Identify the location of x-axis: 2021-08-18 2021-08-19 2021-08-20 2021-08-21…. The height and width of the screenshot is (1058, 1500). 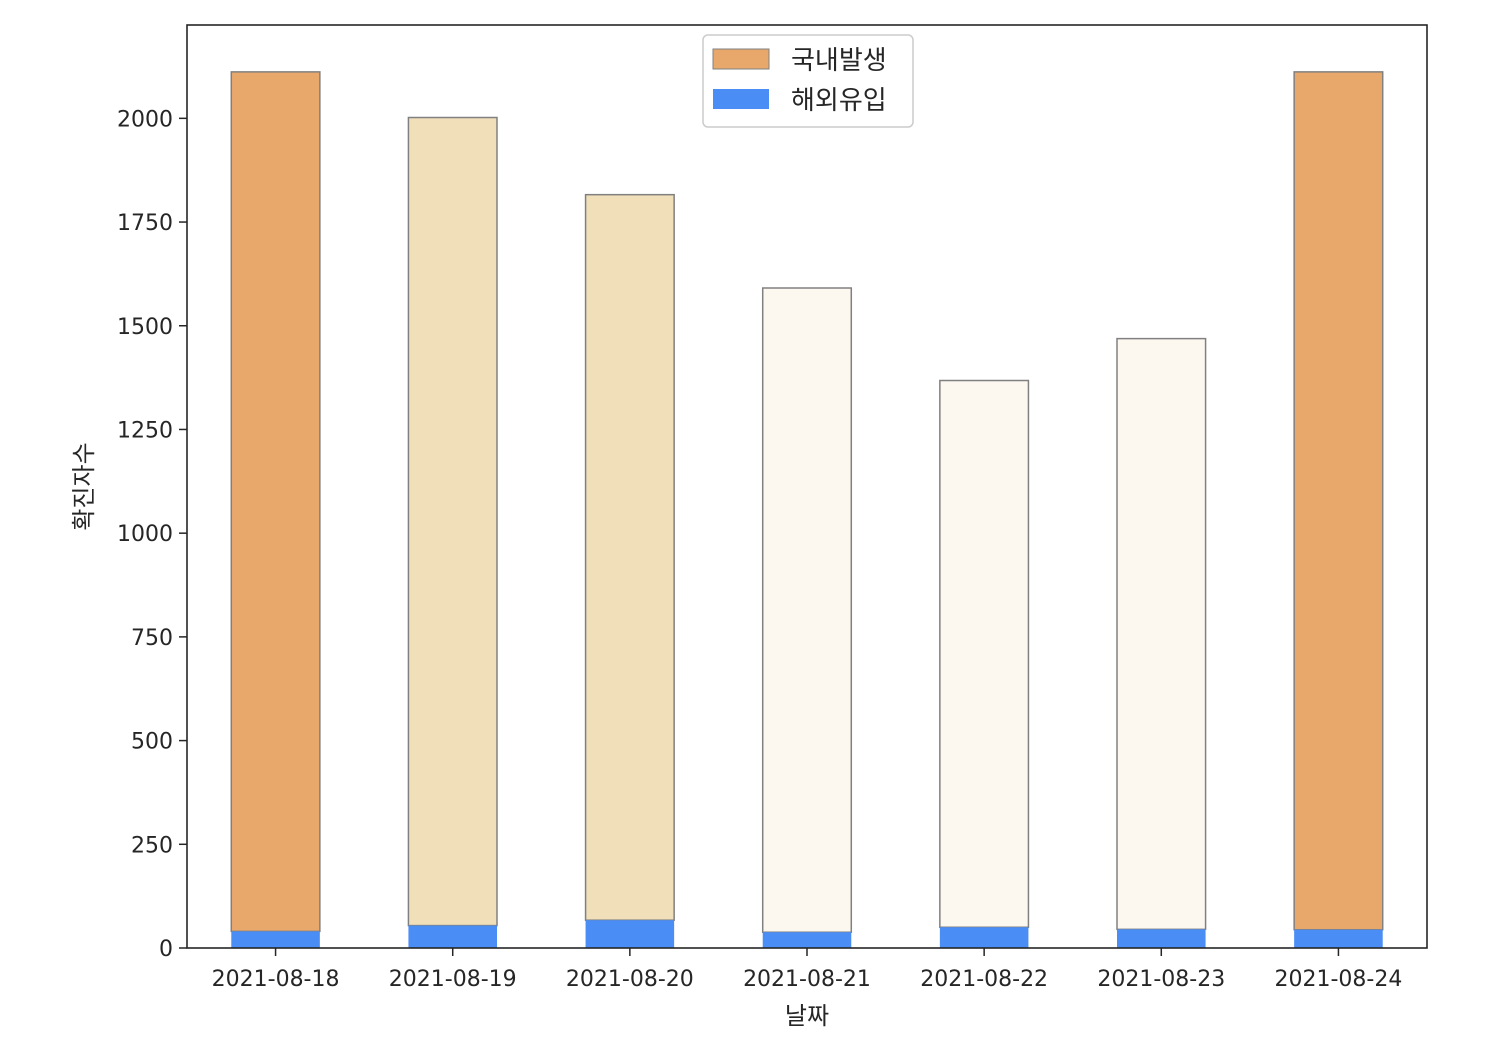
(807, 970).